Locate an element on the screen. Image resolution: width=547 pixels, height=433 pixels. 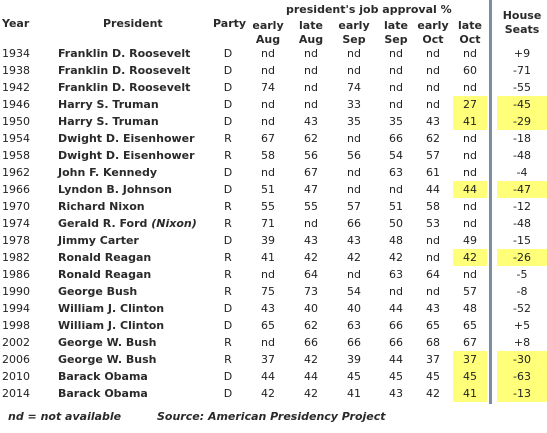
col-header-late-sep: late Sep is located at coordinates (396, 33).